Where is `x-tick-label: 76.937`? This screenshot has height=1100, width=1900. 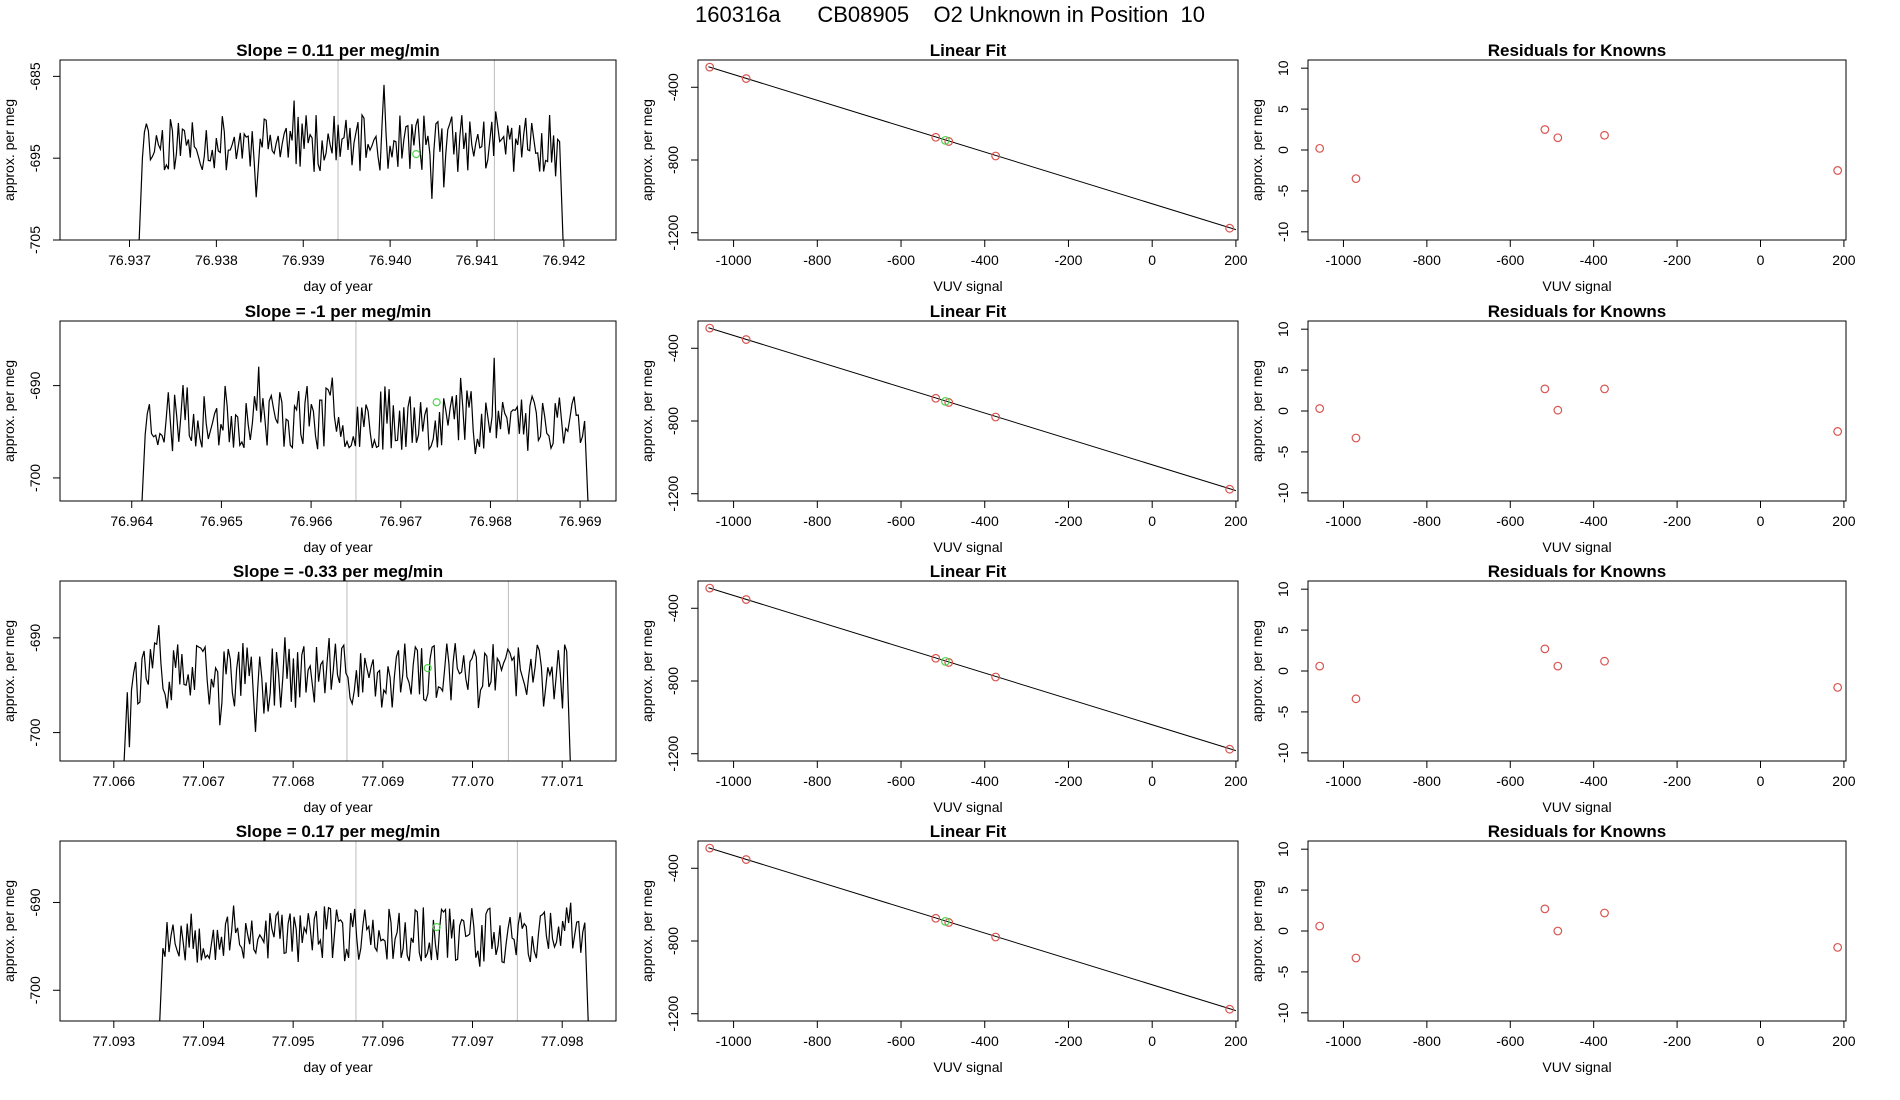
x-tick-label: 76.937 is located at coordinates (129, 260).